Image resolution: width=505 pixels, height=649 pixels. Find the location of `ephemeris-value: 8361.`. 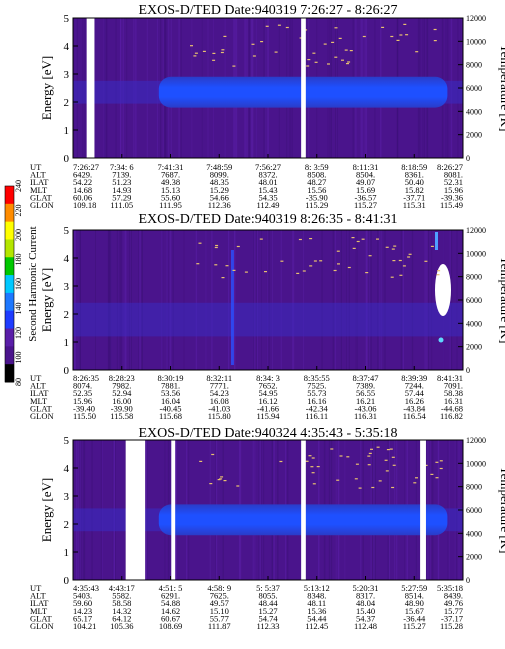

ephemeris-value: 8361. is located at coordinates (414, 175).